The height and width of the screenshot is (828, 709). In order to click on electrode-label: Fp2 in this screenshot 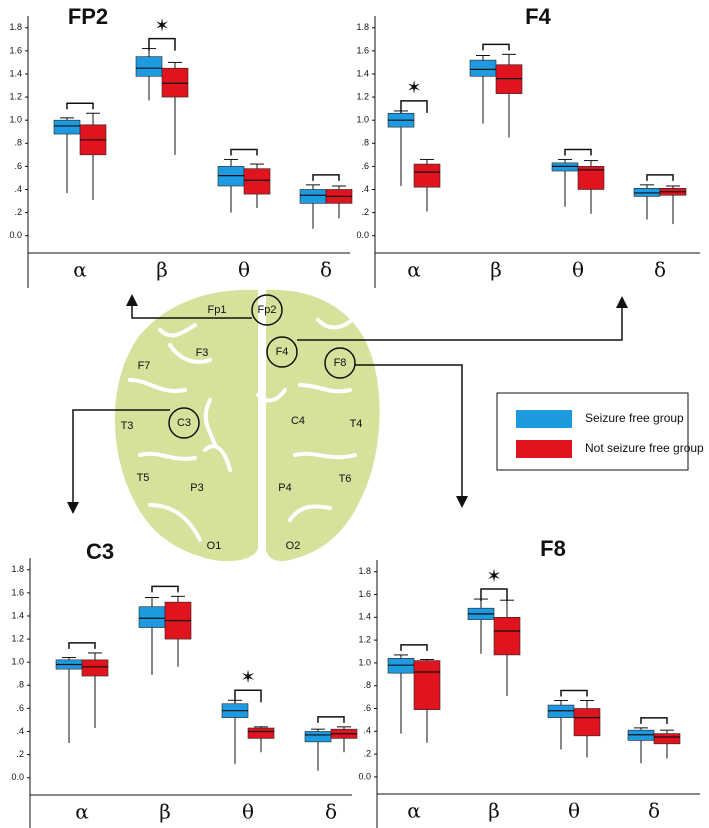, I will do `click(267, 310)`.